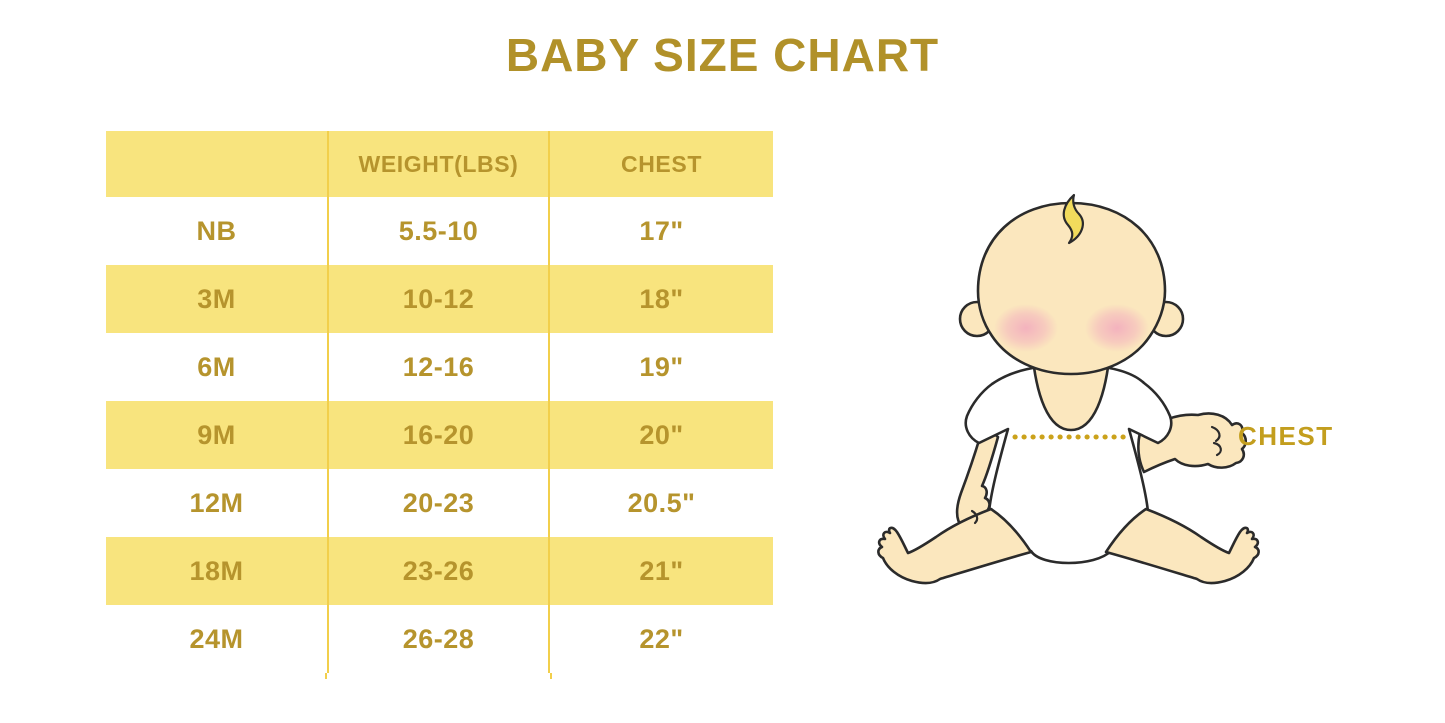 The image size is (1445, 723). What do you see at coordinates (661, 638) in the screenshot?
I see `cell-chest: 22"` at bounding box center [661, 638].